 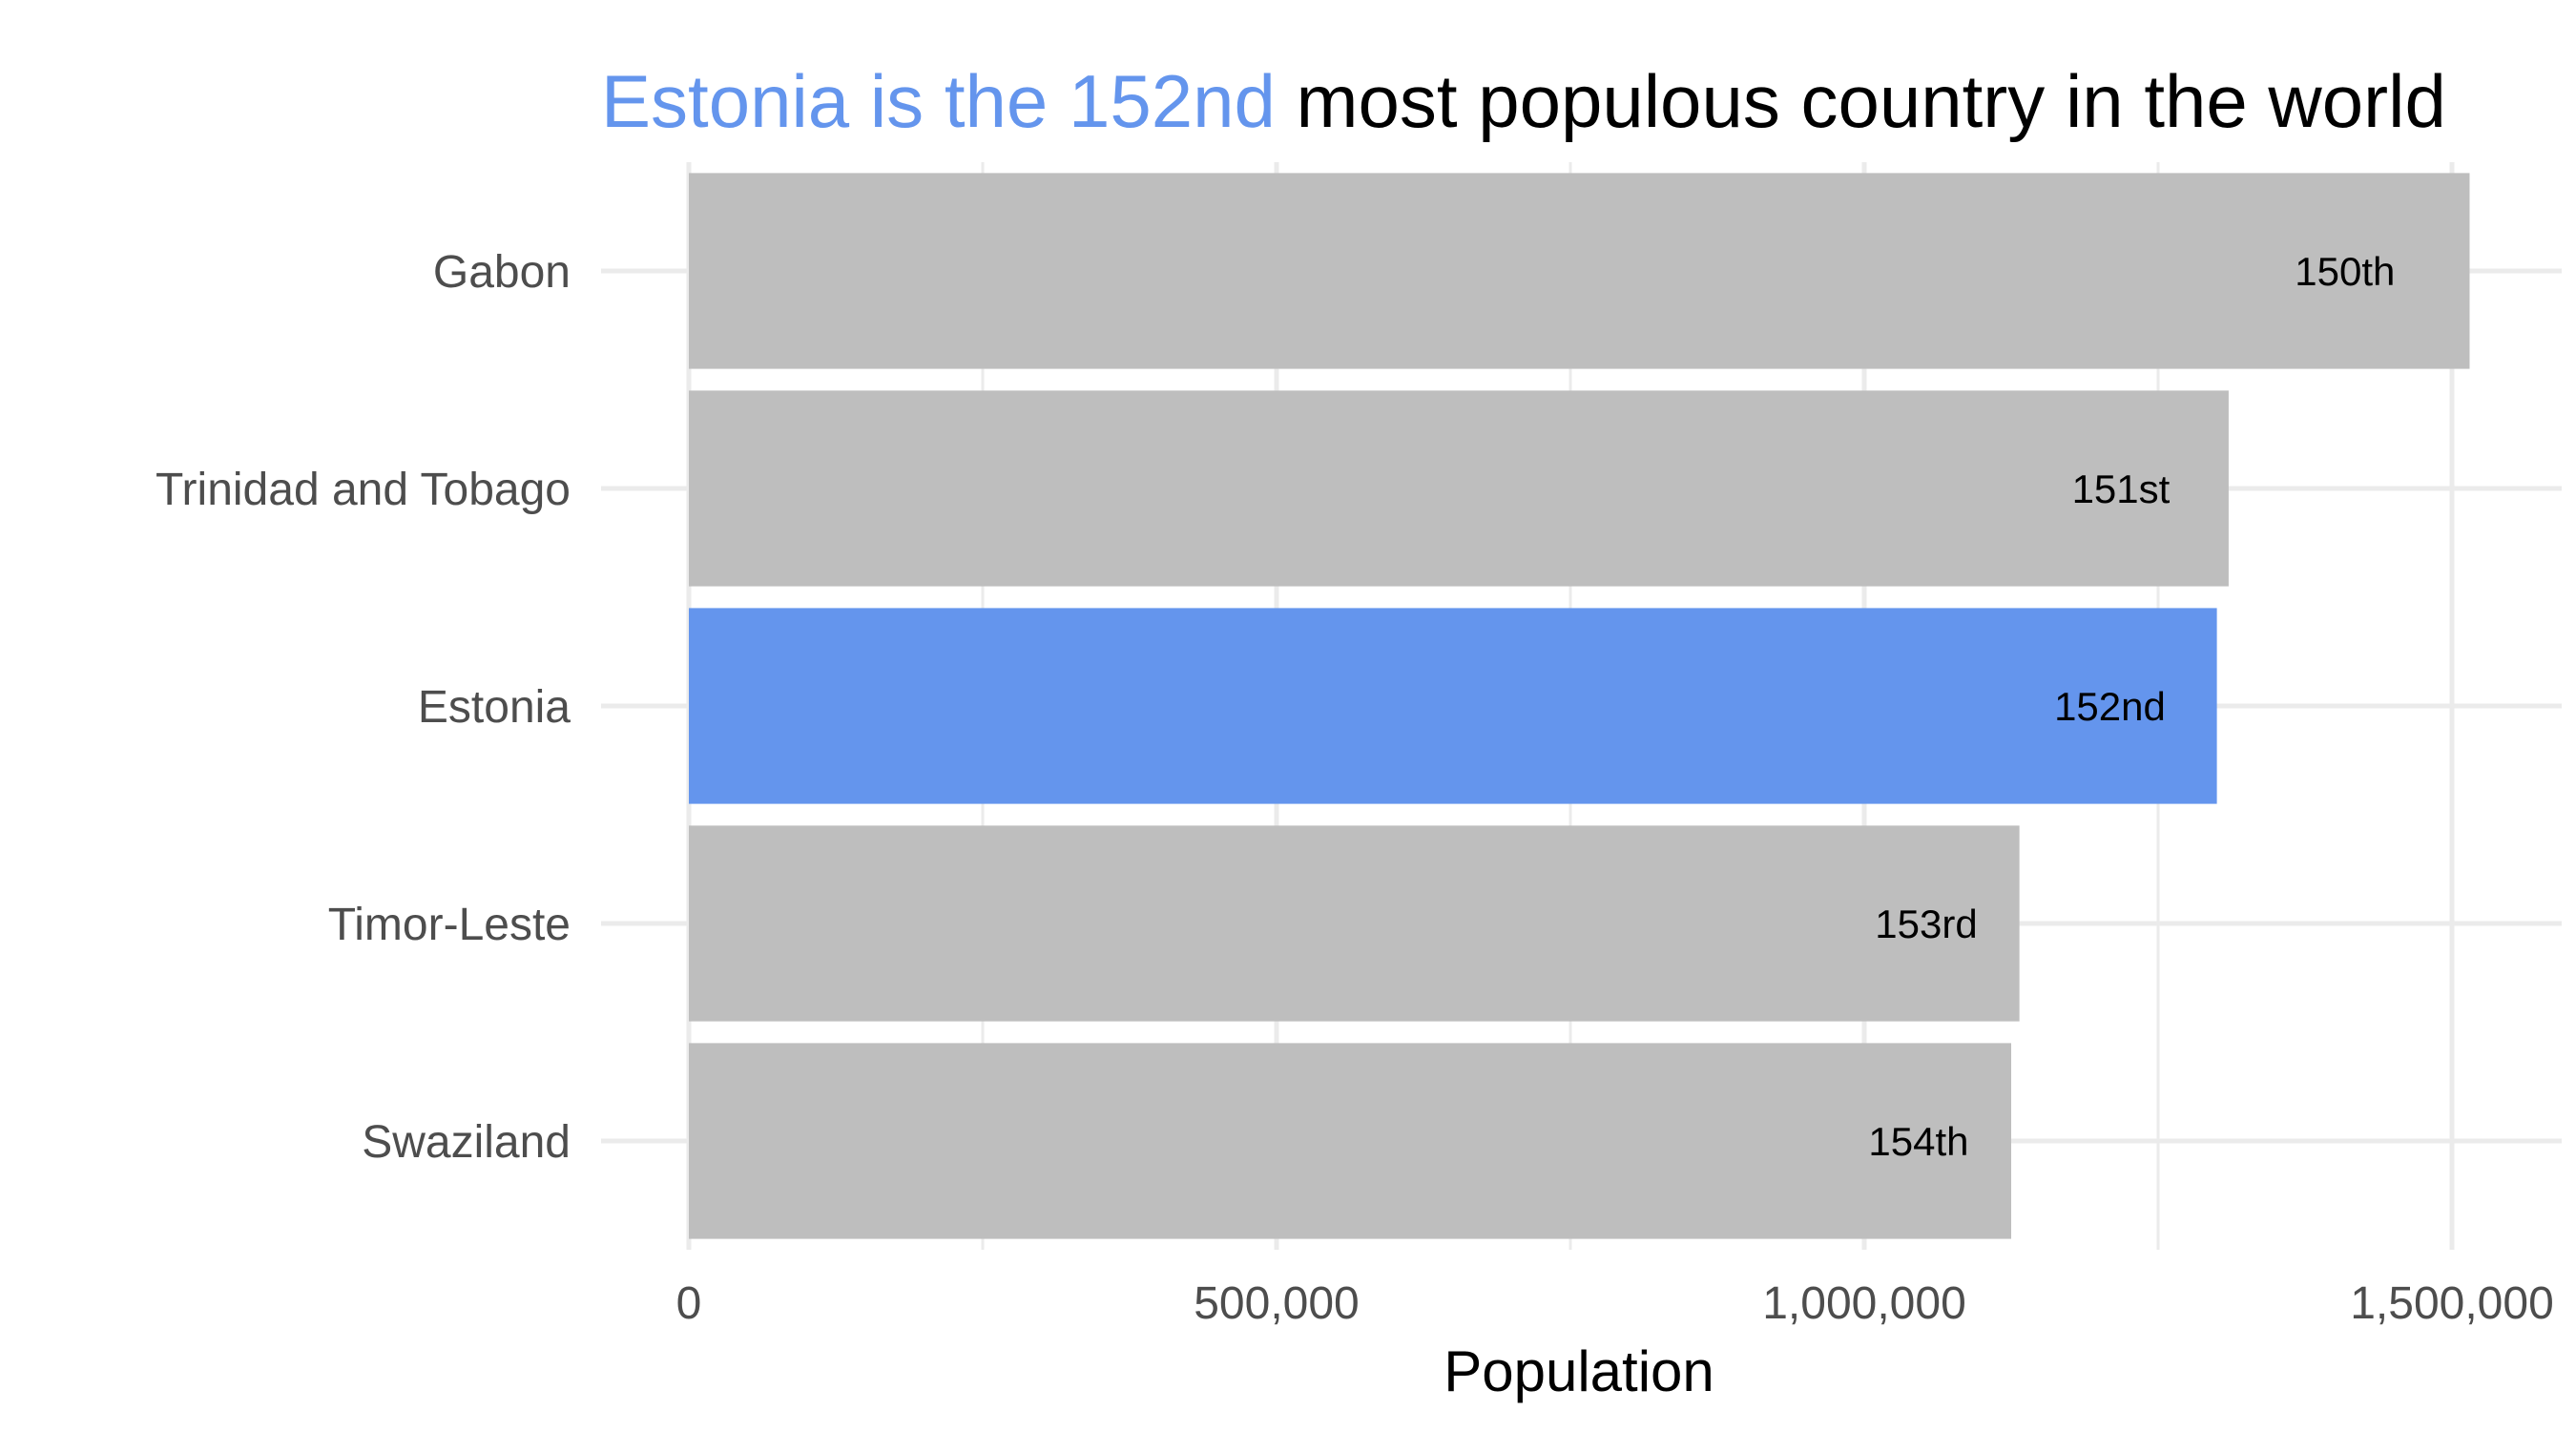 What do you see at coordinates (1615, 1303) in the screenshot?
I see `x-axis: 0 500,000 1,000,000 1,500,000` at bounding box center [1615, 1303].